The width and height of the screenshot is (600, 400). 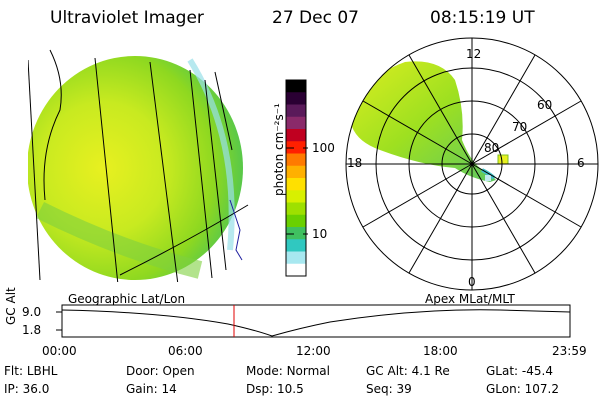 I want to click on colorbar-tick-10: 10, so click(x=320, y=234).